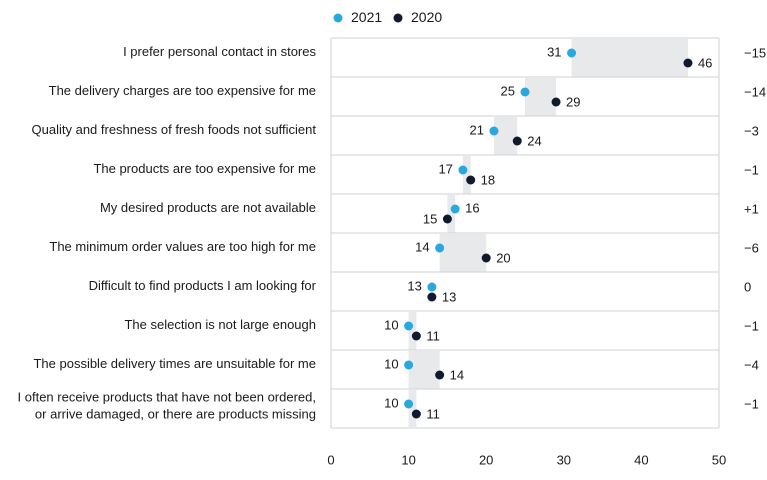  I want to click on change-label: −6, so click(751, 247).